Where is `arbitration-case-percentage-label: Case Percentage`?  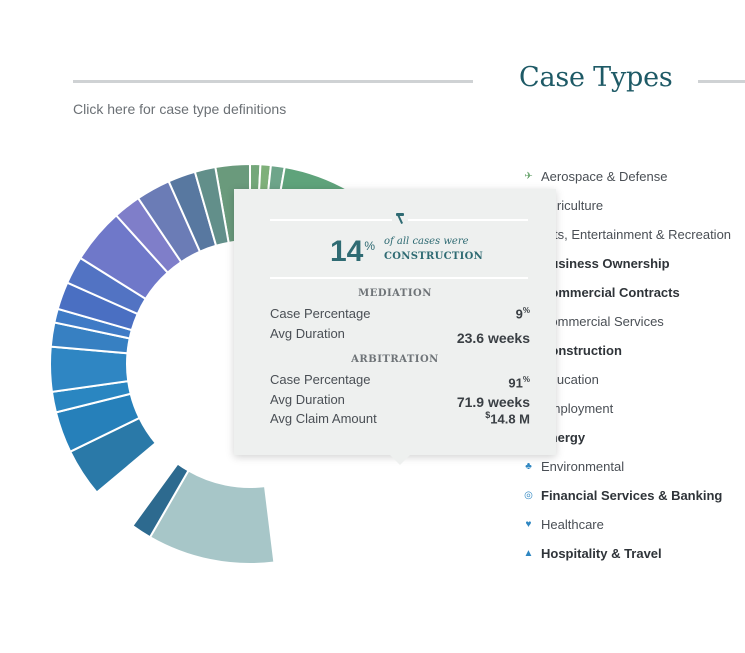 arbitration-case-percentage-label: Case Percentage is located at coordinates (320, 380).